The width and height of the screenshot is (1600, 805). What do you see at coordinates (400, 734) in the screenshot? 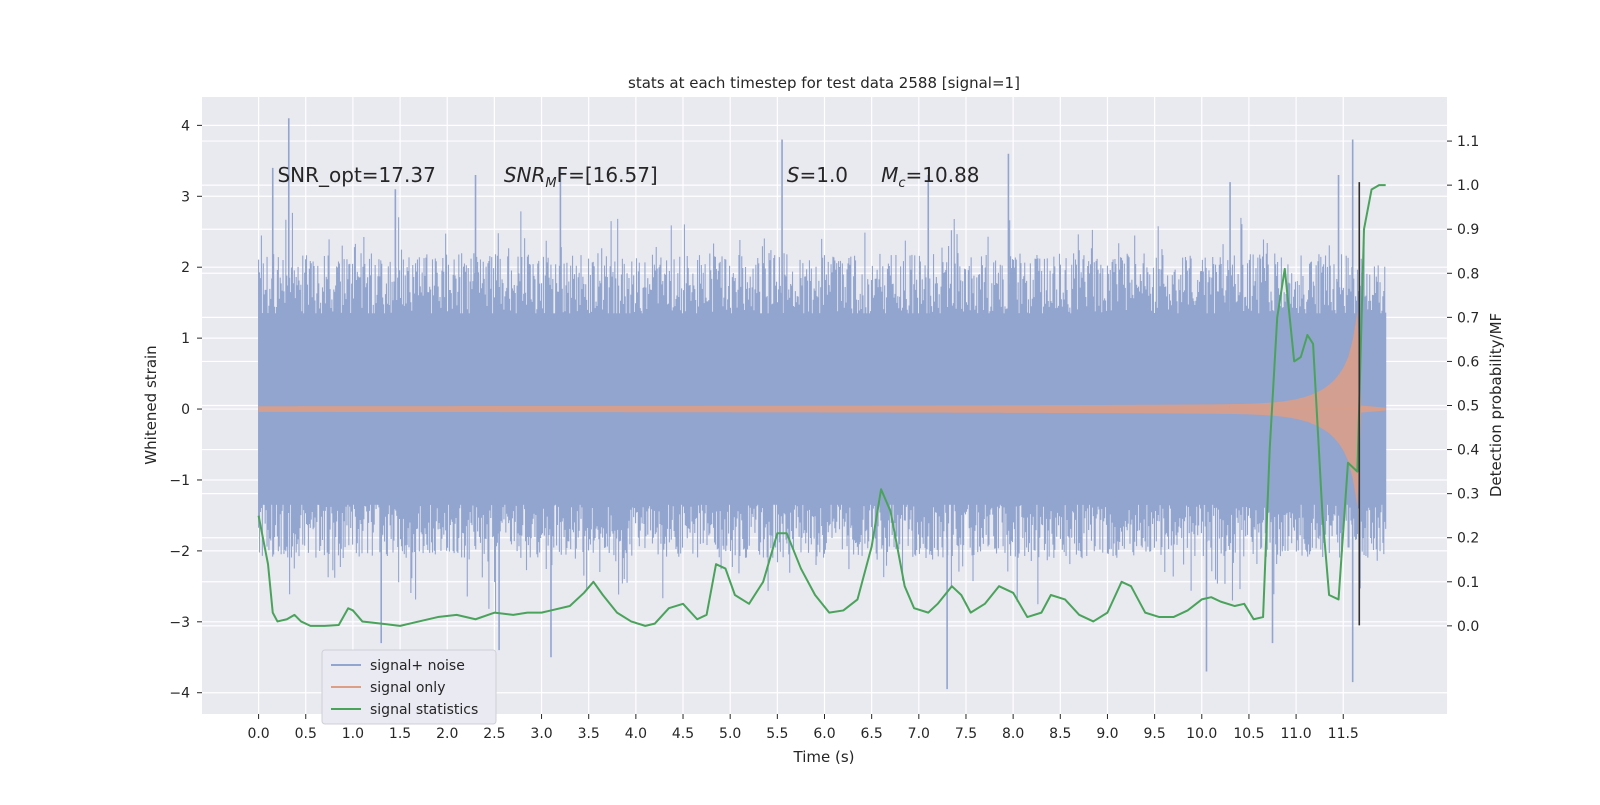
I see `x-tick-label: 1.5` at bounding box center [400, 734].